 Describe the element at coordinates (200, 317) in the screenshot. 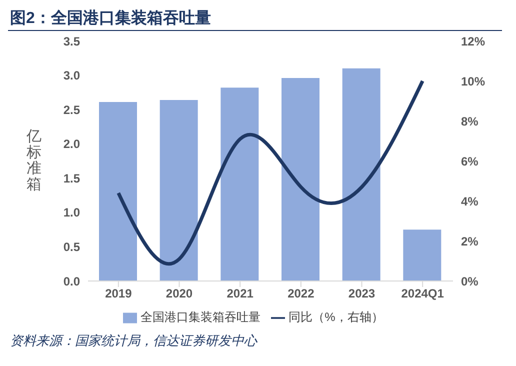

I see `legend-label: 全国港口集装箱吞吐量` at that location.